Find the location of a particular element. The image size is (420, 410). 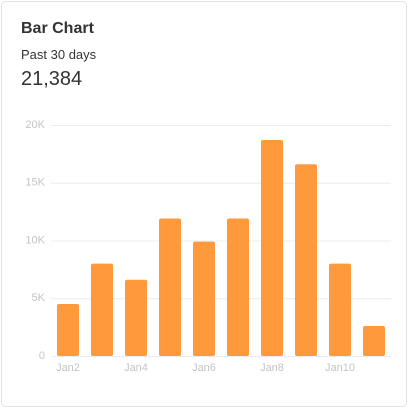

x-tick-label: Jan4 is located at coordinates (136, 368).